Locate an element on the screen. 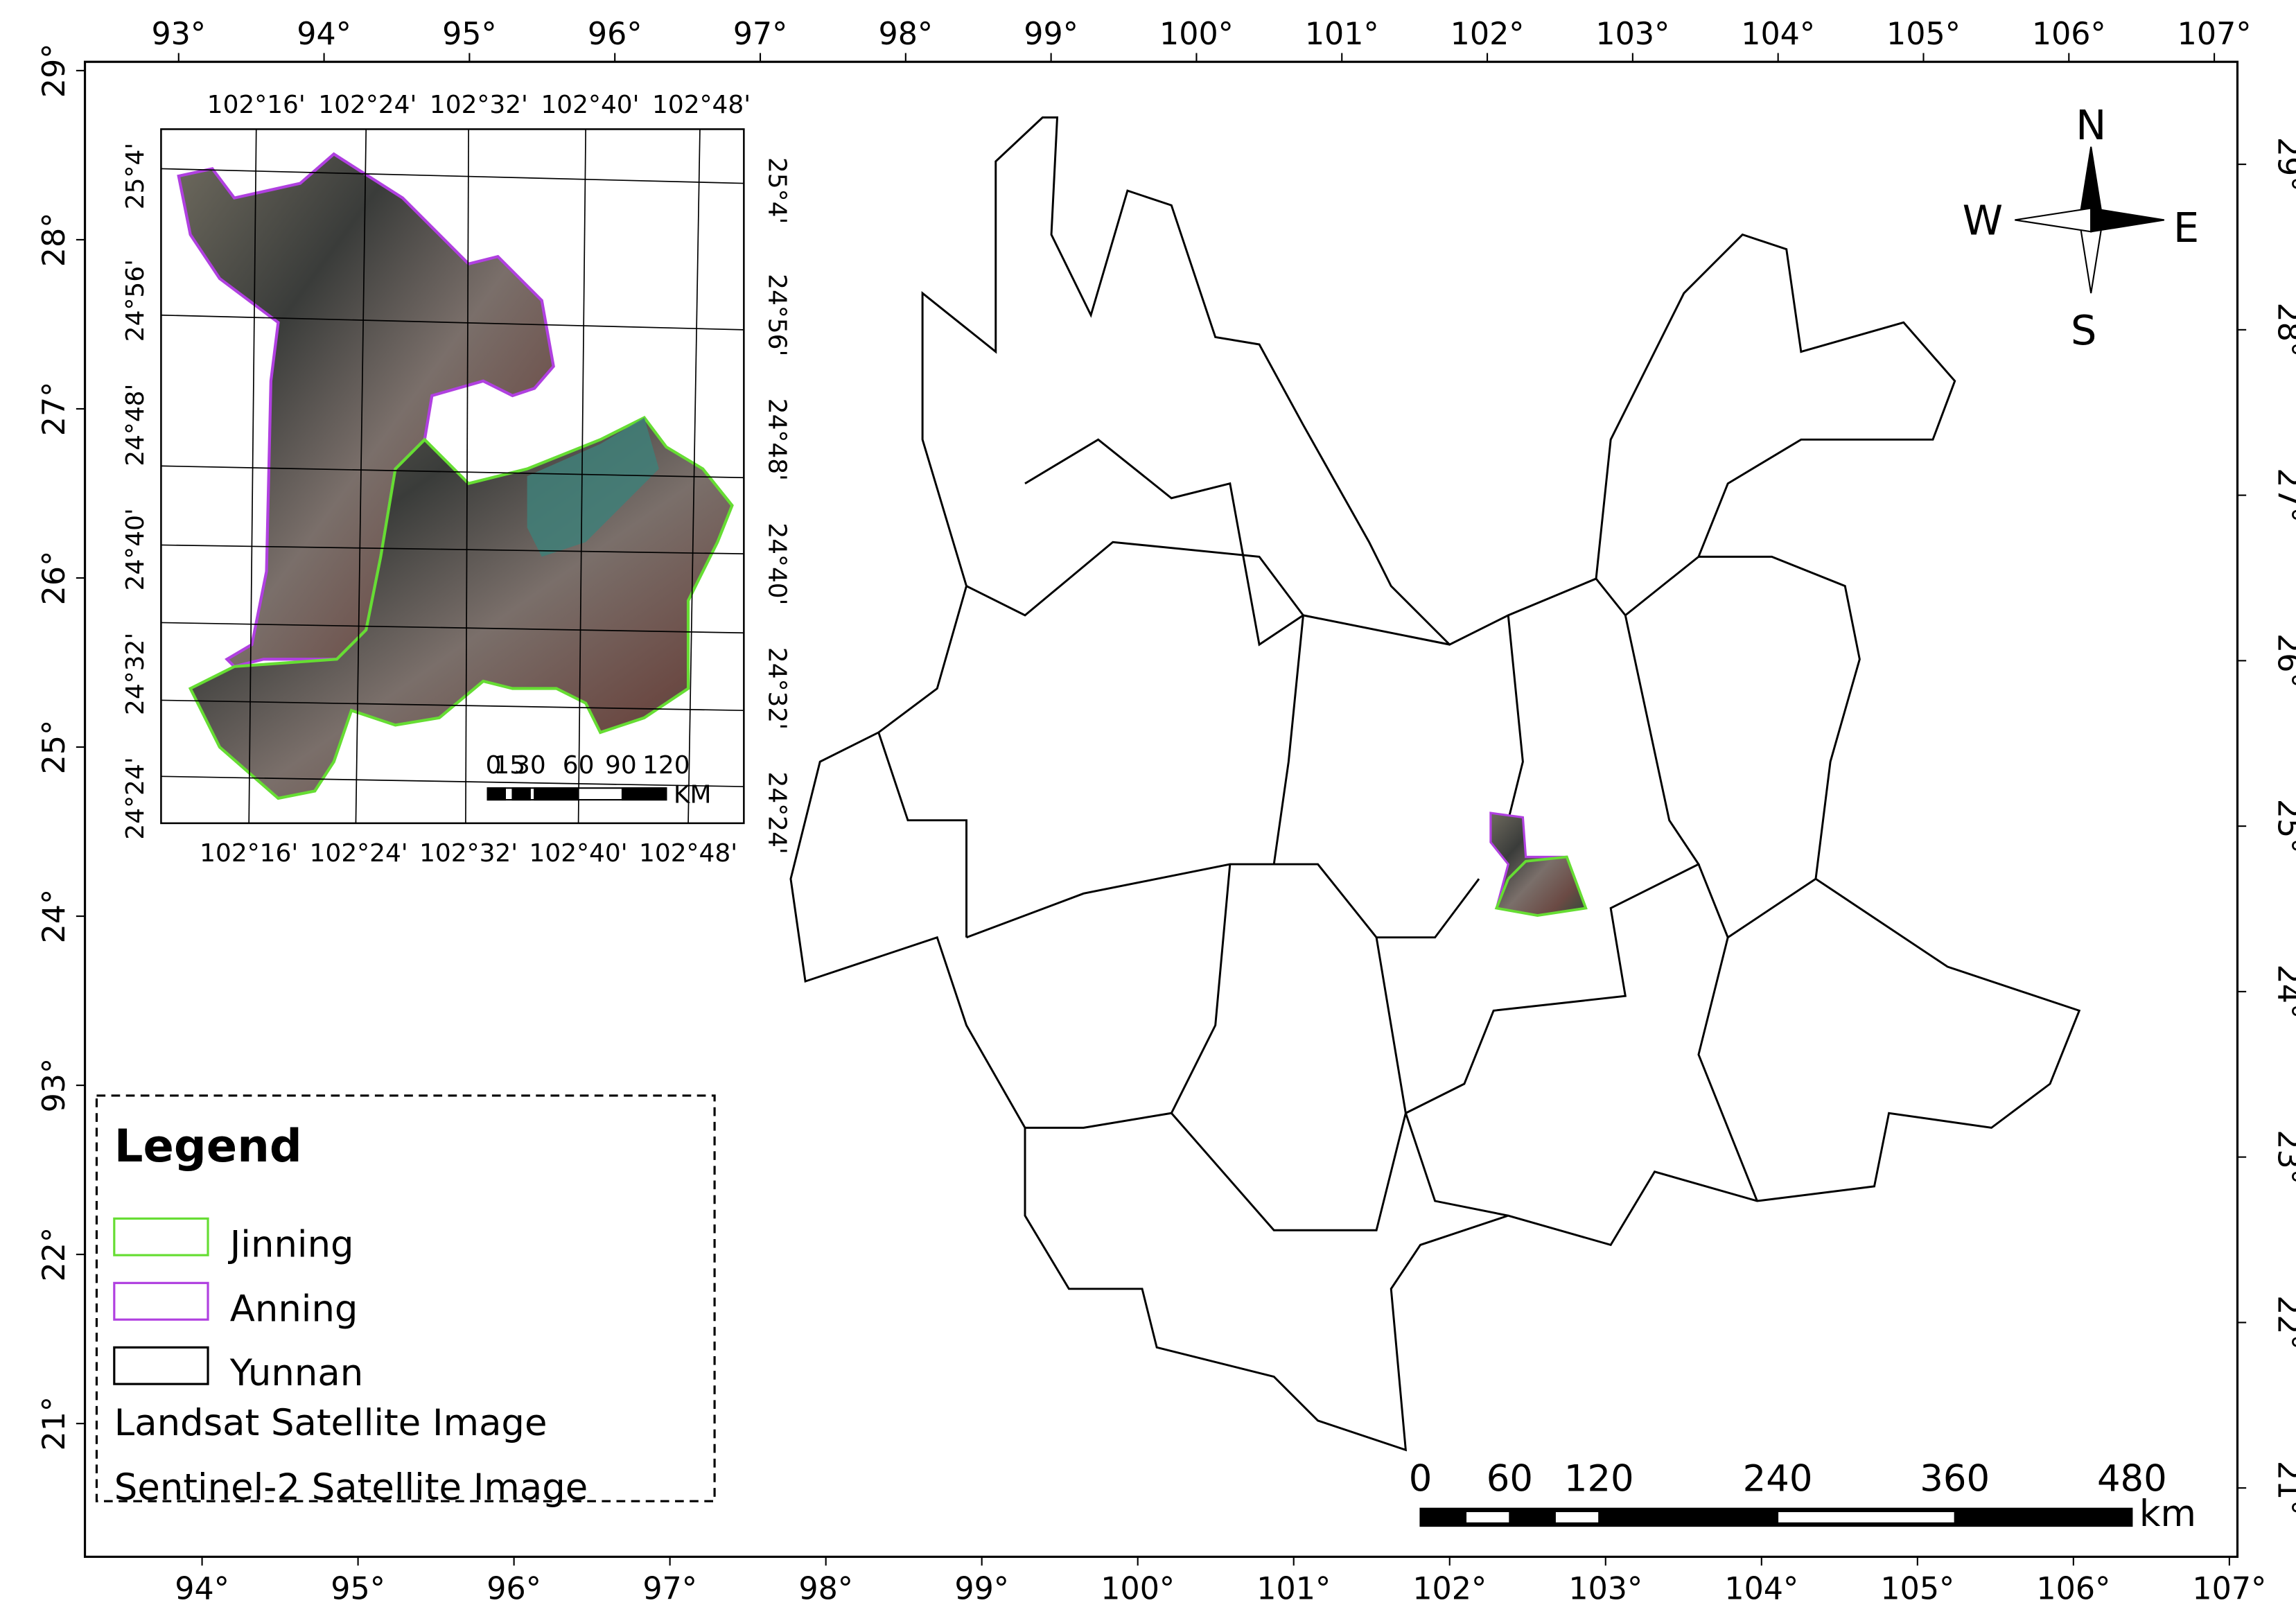 The image size is (2296, 1623). scale-bar is located at coordinates (1776, 1517).